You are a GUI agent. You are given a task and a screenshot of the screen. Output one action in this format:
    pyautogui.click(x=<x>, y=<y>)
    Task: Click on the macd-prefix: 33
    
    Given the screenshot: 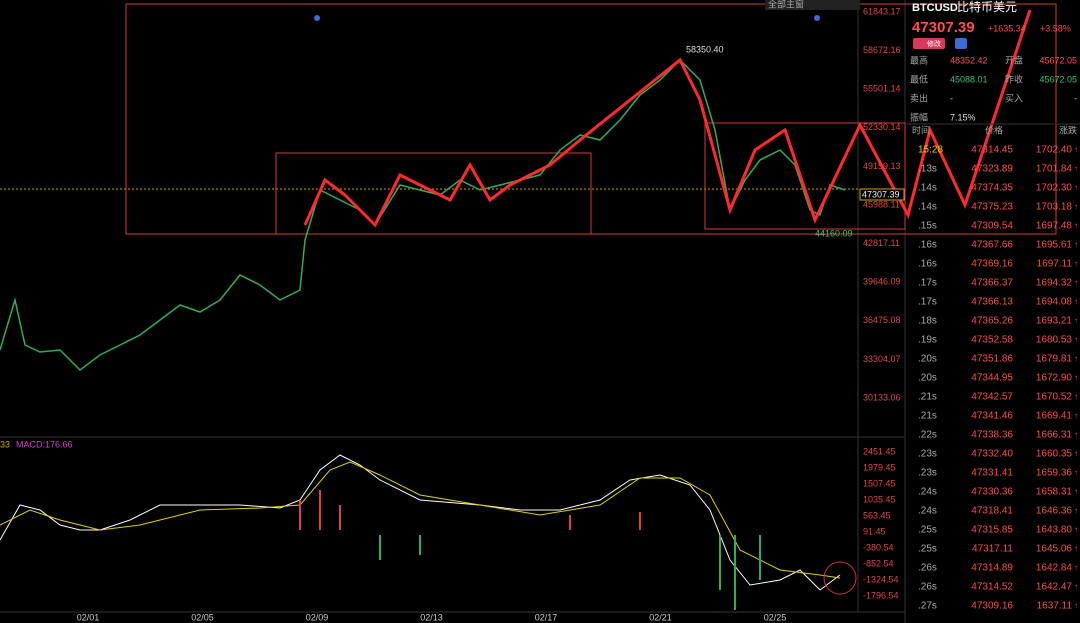 What is the action you would take?
    pyautogui.click(x=5, y=444)
    